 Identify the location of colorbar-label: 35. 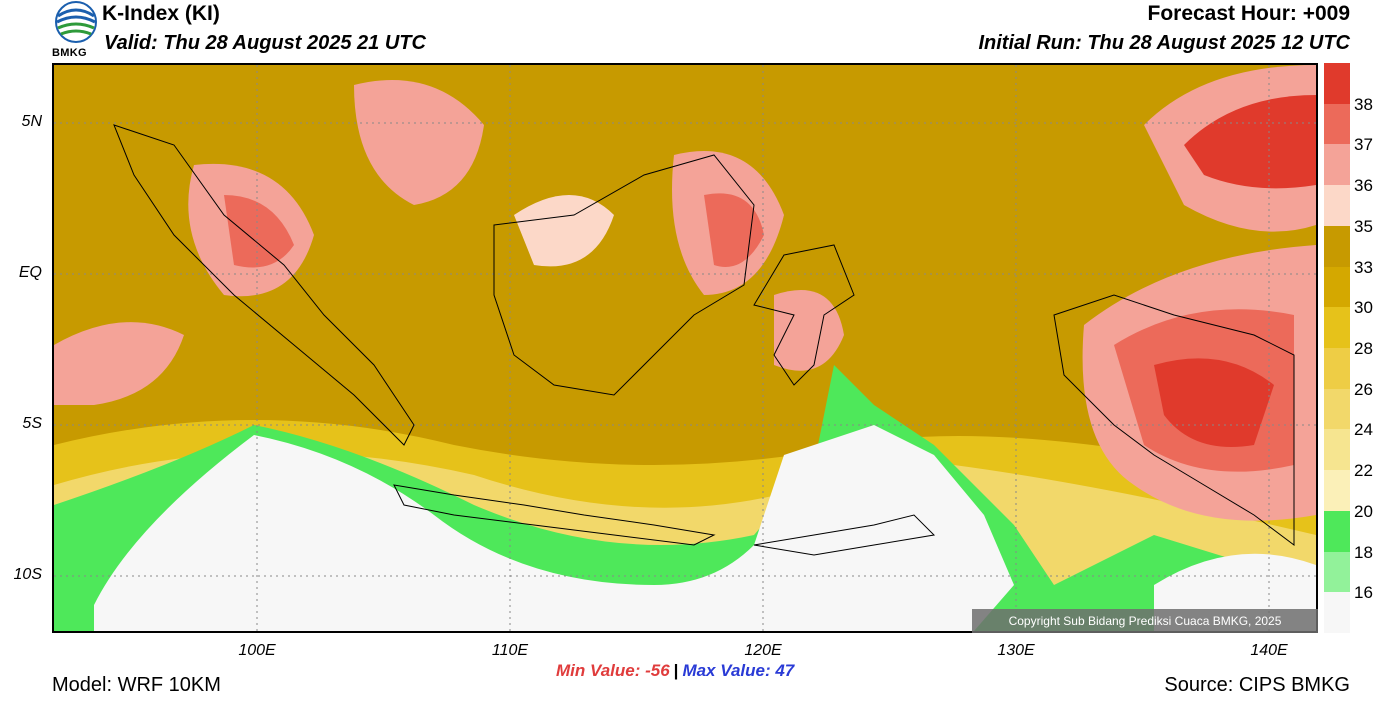
(1363, 226).